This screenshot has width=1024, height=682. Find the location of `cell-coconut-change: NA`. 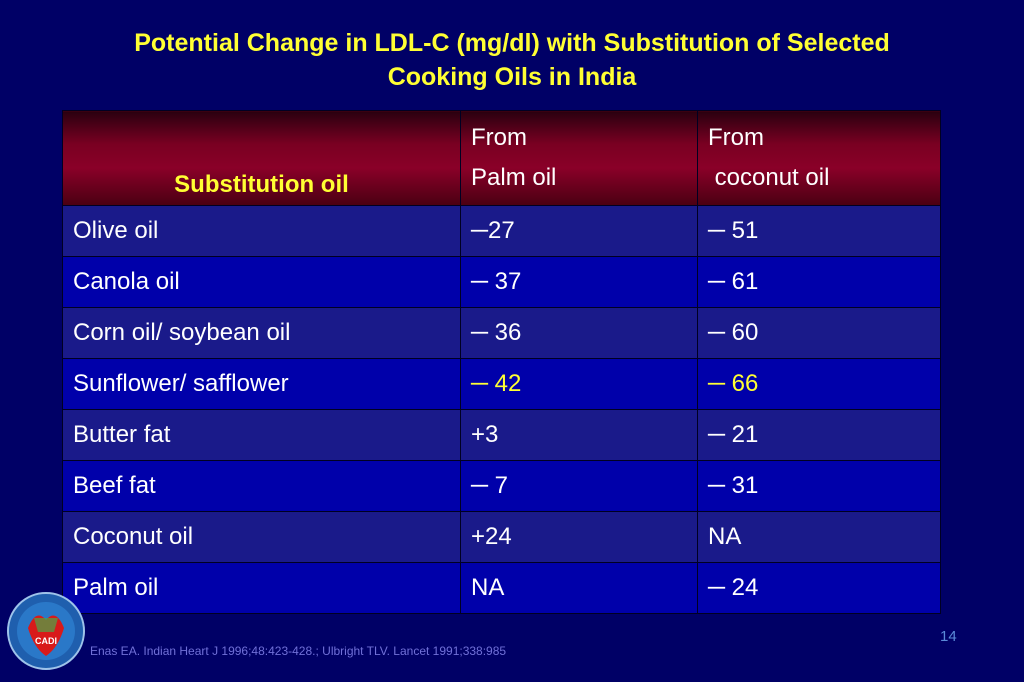

cell-coconut-change: NA is located at coordinates (819, 537).